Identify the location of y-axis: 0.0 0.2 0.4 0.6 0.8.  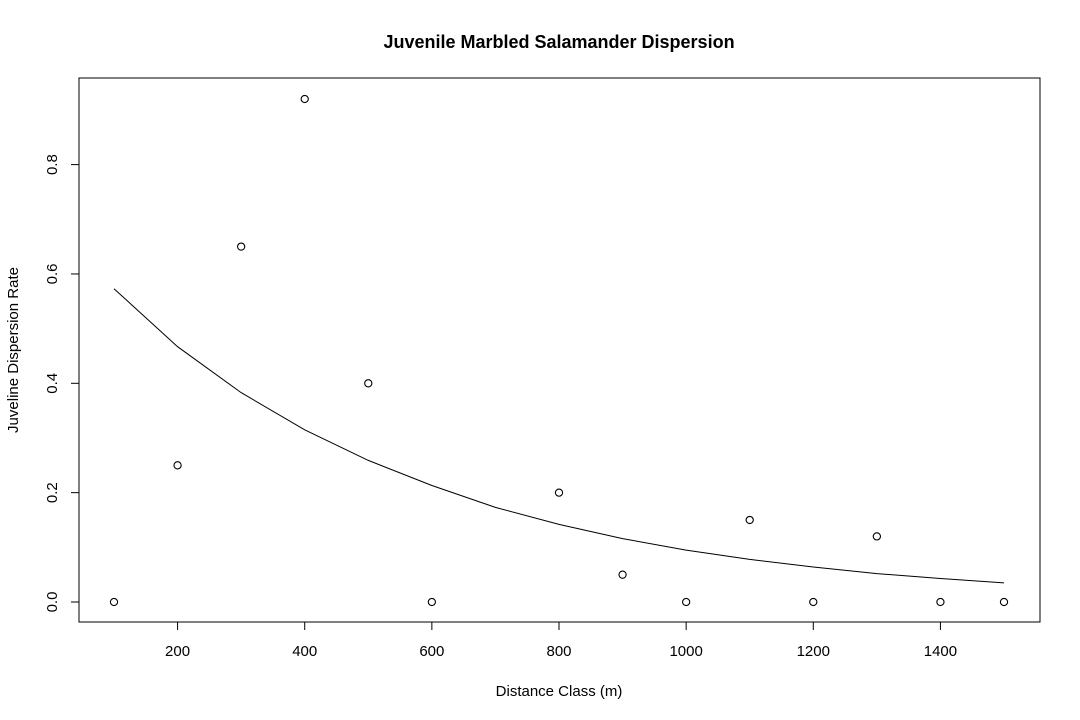
(61, 383).